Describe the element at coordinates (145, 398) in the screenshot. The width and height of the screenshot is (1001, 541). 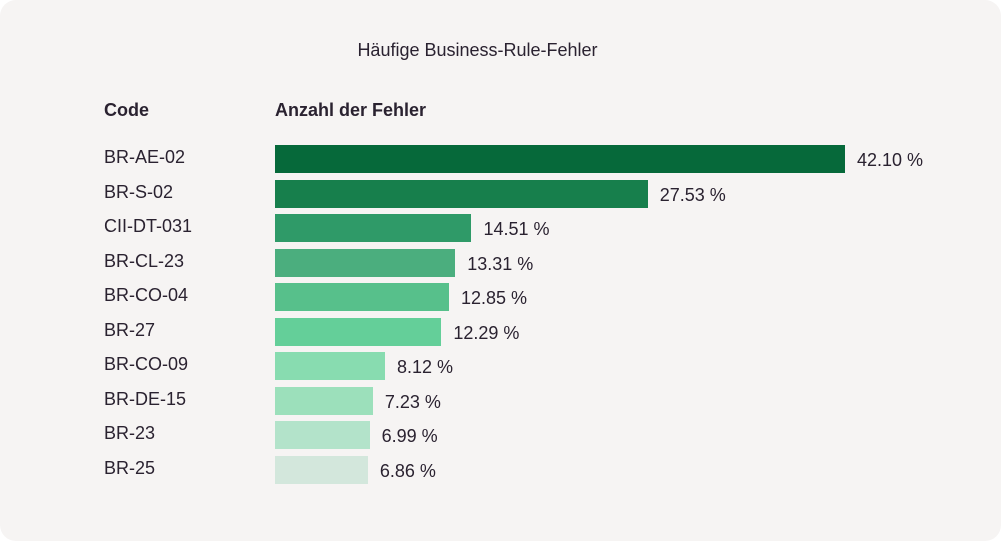
I see `category-label: BR-DE-15` at that location.